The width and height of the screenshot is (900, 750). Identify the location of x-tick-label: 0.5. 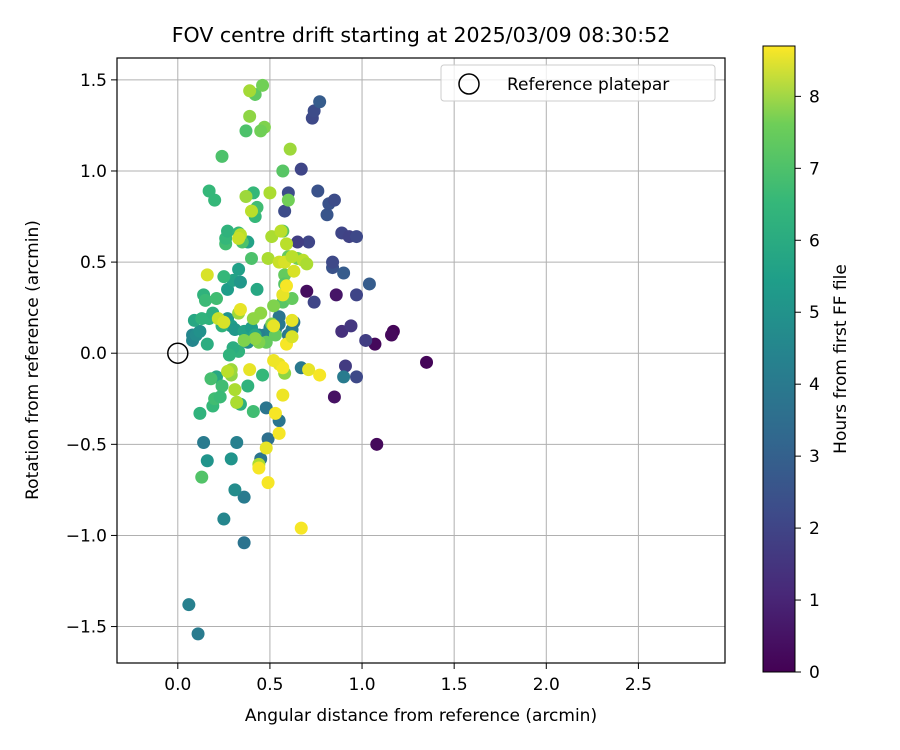
(269, 685).